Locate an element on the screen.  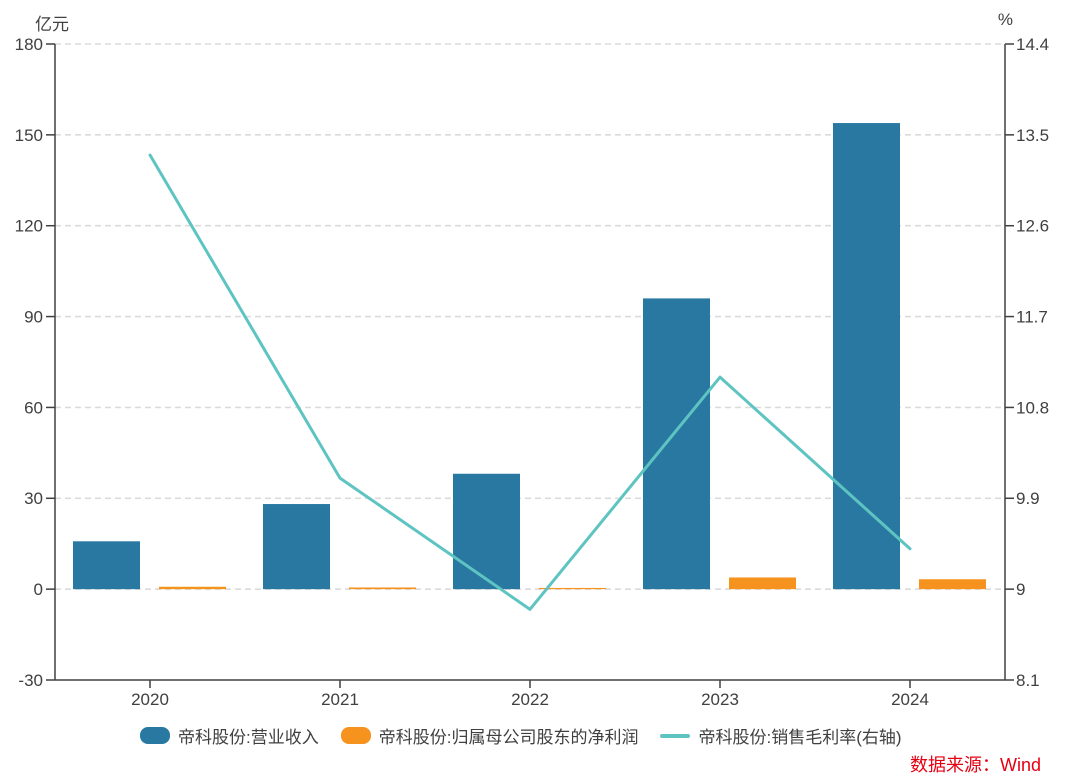
left-axis-tick-label: 180 is located at coordinates (29, 44).